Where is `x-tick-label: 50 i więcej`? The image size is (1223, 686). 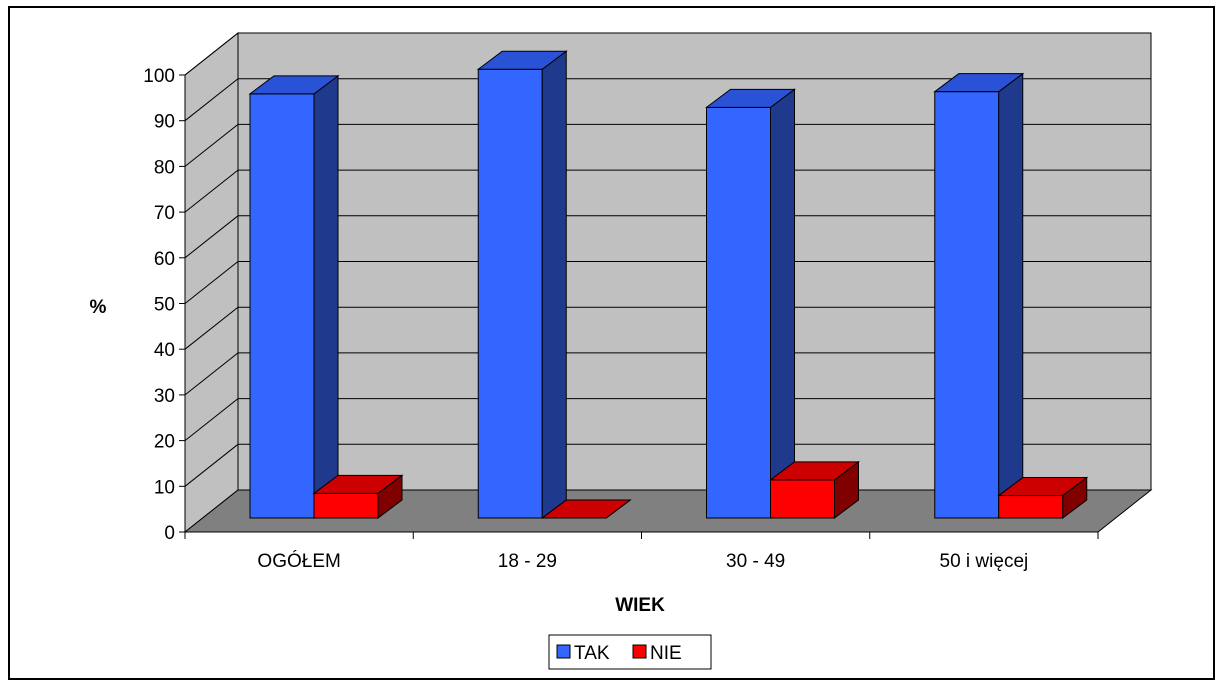
x-tick-label: 50 i więcej is located at coordinates (984, 561).